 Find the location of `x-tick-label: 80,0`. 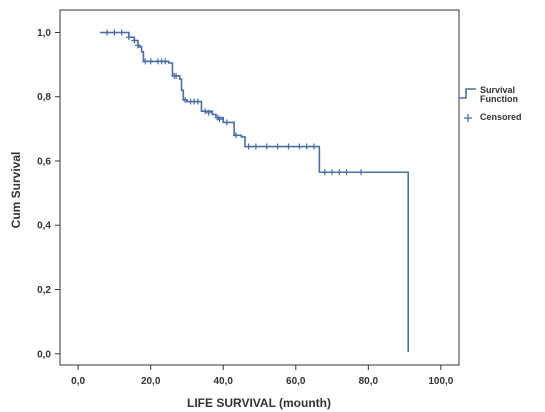

x-tick-label: 80,0 is located at coordinates (369, 381).